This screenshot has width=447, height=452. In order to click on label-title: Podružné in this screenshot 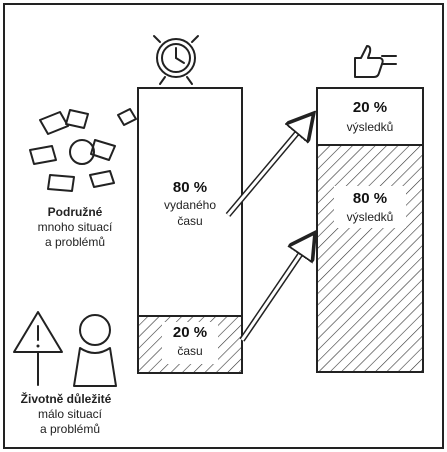, I will do `click(75, 212)`.